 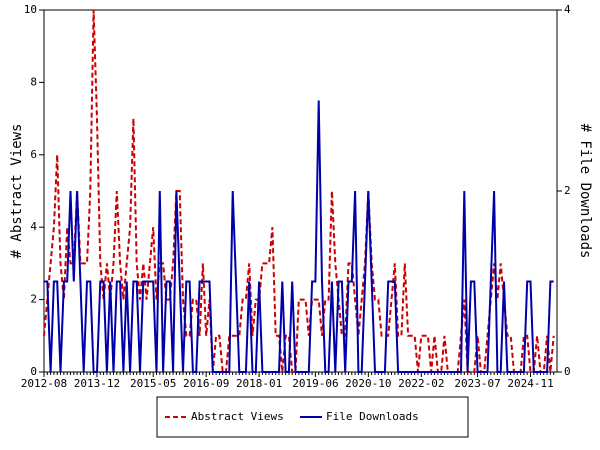 What do you see at coordinates (421, 383) in the screenshot?
I see `x-tick-label: 2022-02` at bounding box center [421, 383].